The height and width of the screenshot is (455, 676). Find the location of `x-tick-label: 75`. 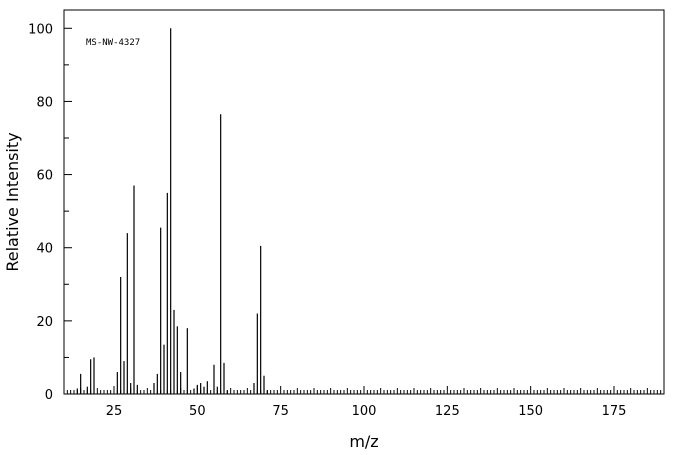

x-tick-label: 75 is located at coordinates (280, 411).